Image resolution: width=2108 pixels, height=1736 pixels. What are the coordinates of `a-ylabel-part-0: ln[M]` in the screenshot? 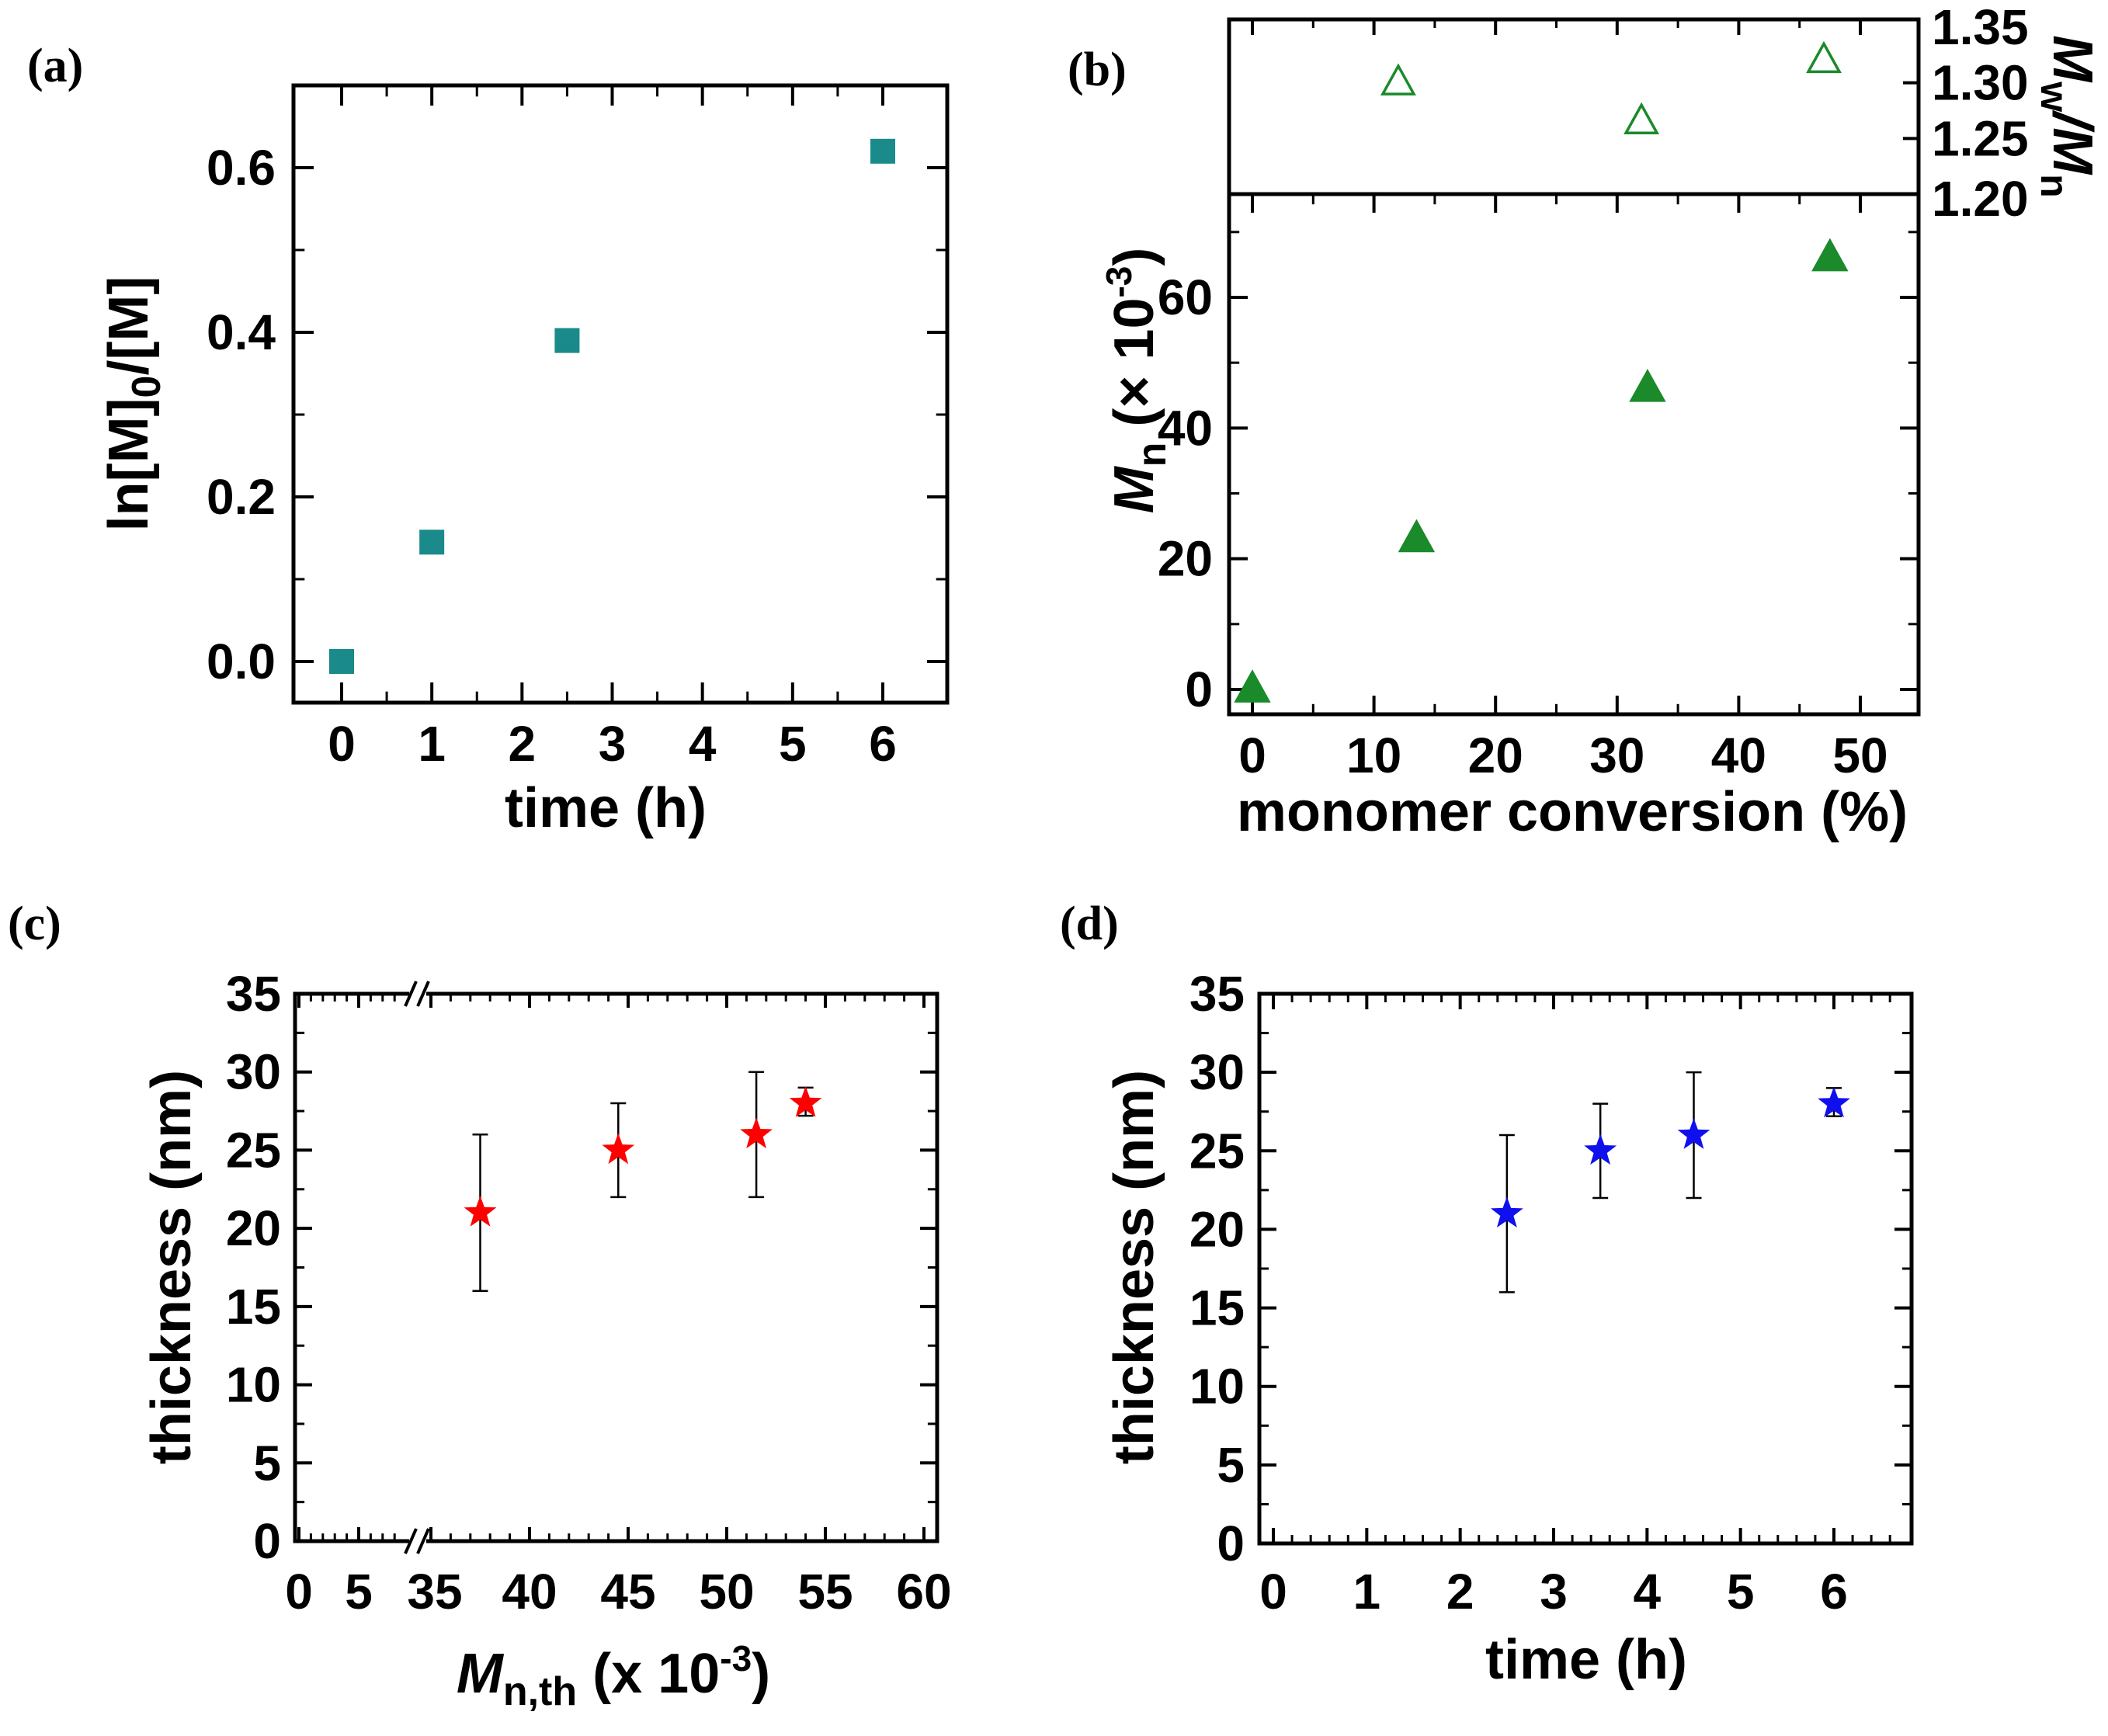 It's located at (129, 464).